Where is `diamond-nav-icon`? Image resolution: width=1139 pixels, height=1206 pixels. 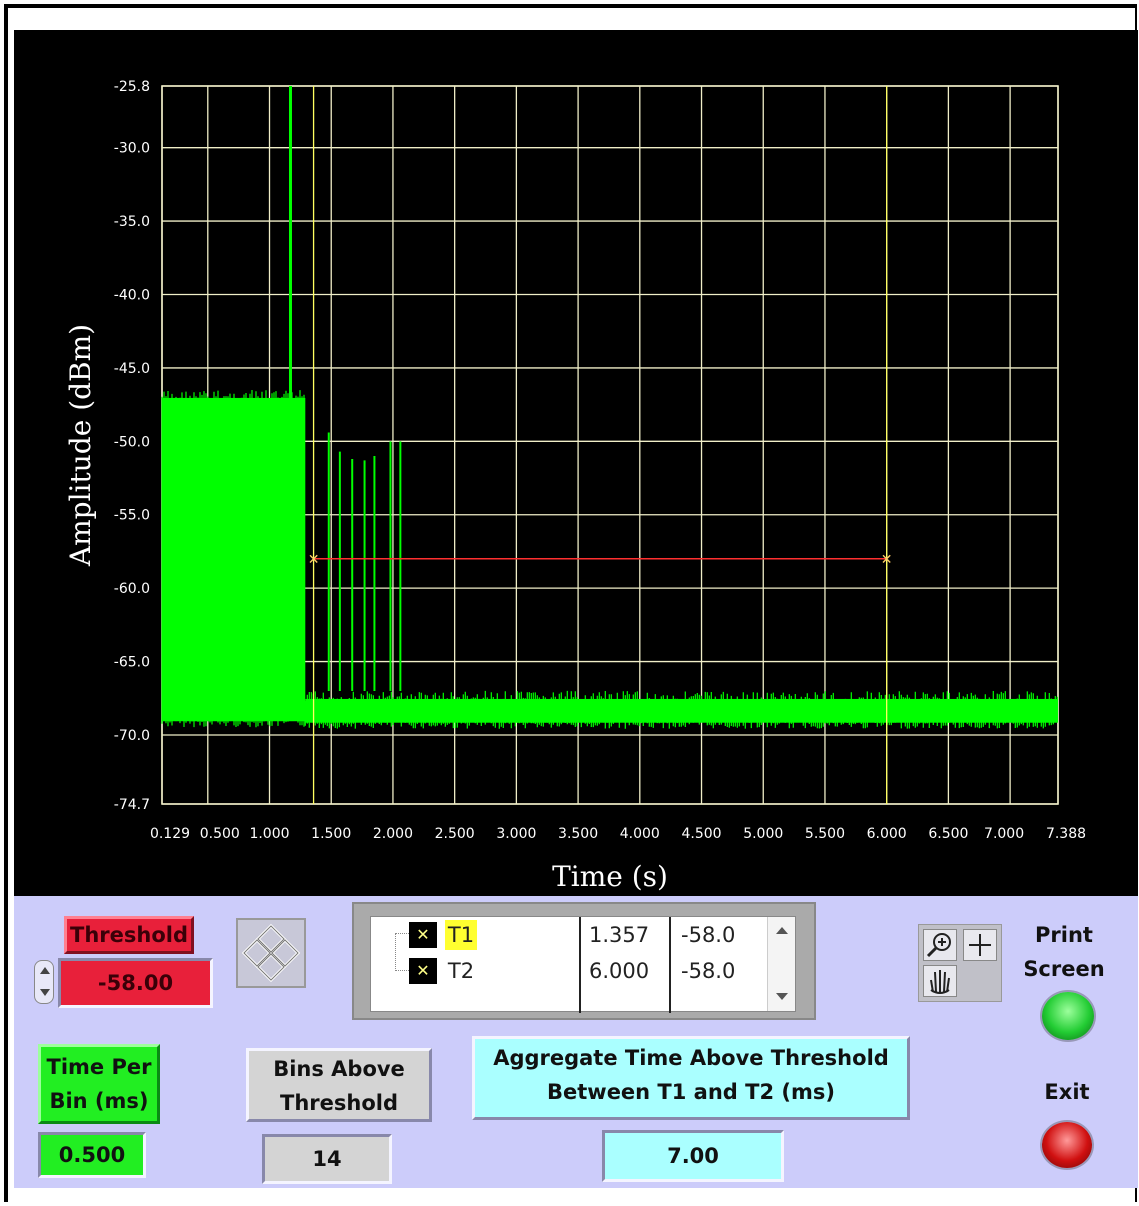
diamond-nav-icon is located at coordinates (271, 953).